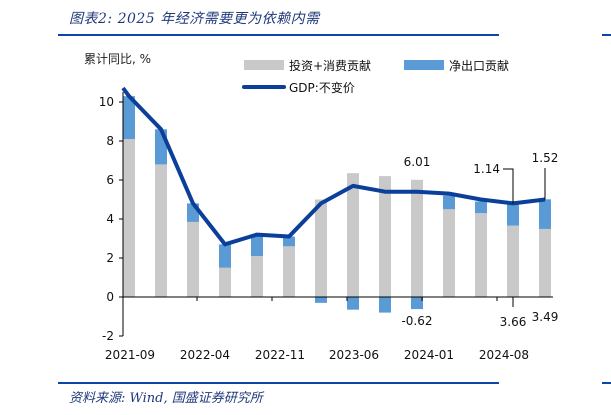 This screenshot has width=611, height=415. I want to click on x-tick-label: 2024-08, so click(504, 355).